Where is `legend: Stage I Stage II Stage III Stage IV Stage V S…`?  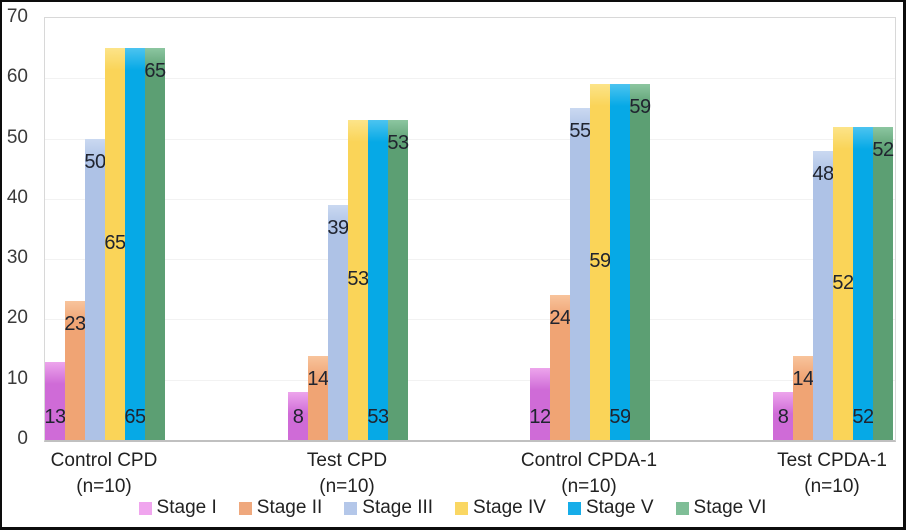
legend: Stage I Stage II Stage III Stage IV Stage V S… is located at coordinates (452, 508).